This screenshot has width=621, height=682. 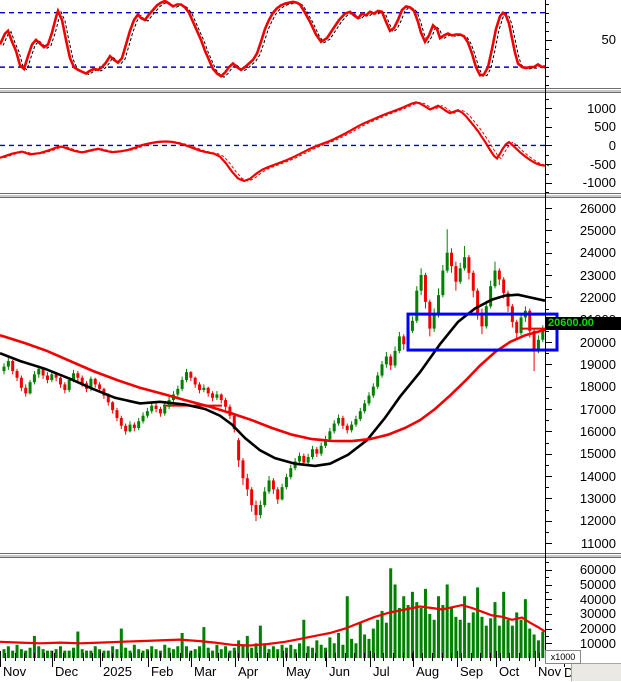 What do you see at coordinates (310, 44) in the screenshot?
I see `stochastic-panel` at bounding box center [310, 44].